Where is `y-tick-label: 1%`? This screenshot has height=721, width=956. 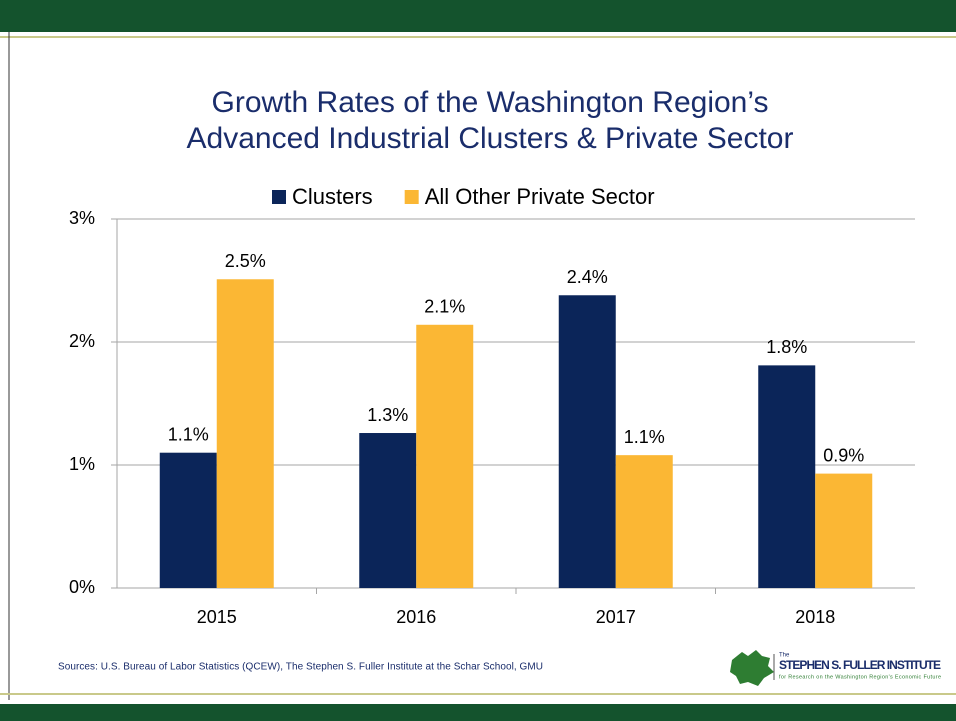
y-tick-label: 1% is located at coordinates (82, 464).